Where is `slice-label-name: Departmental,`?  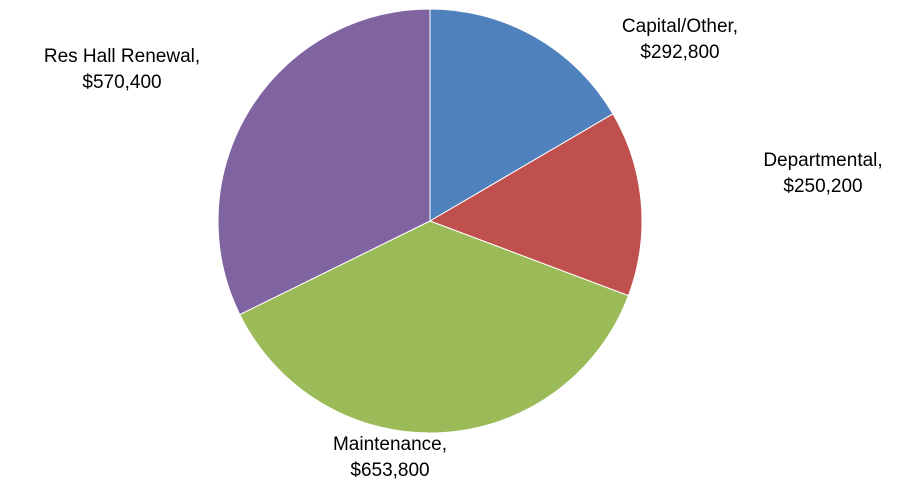 slice-label-name: Departmental, is located at coordinates (823, 160).